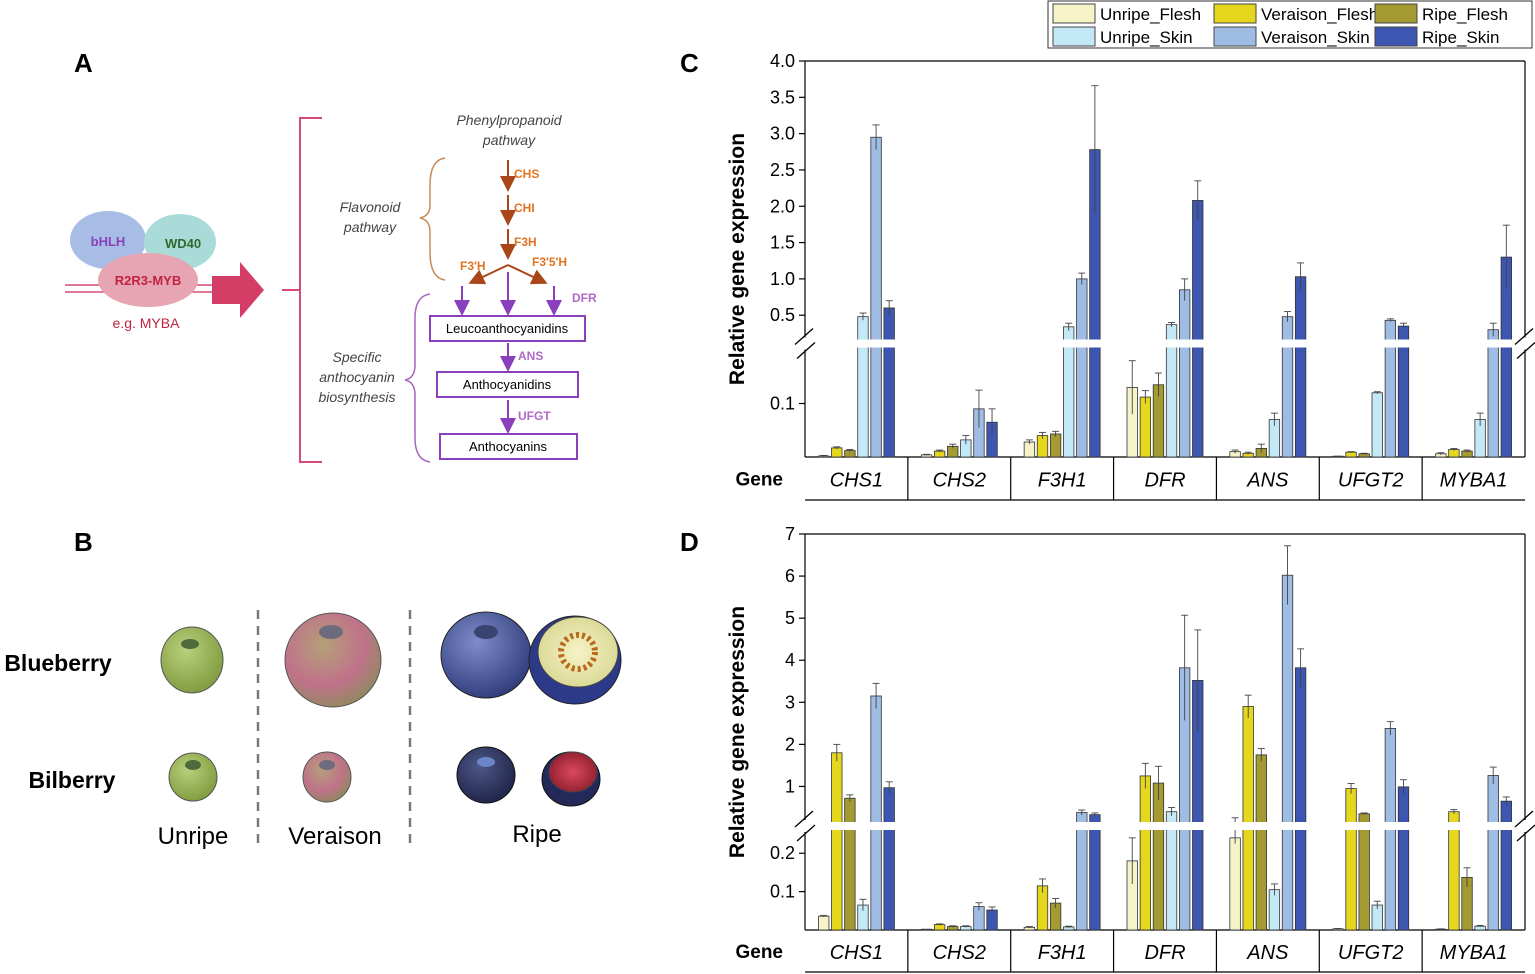 The width and height of the screenshot is (1535, 974). What do you see at coordinates (856, 481) in the screenshot?
I see `gene-label-c-chs1: CHS1` at bounding box center [856, 481].